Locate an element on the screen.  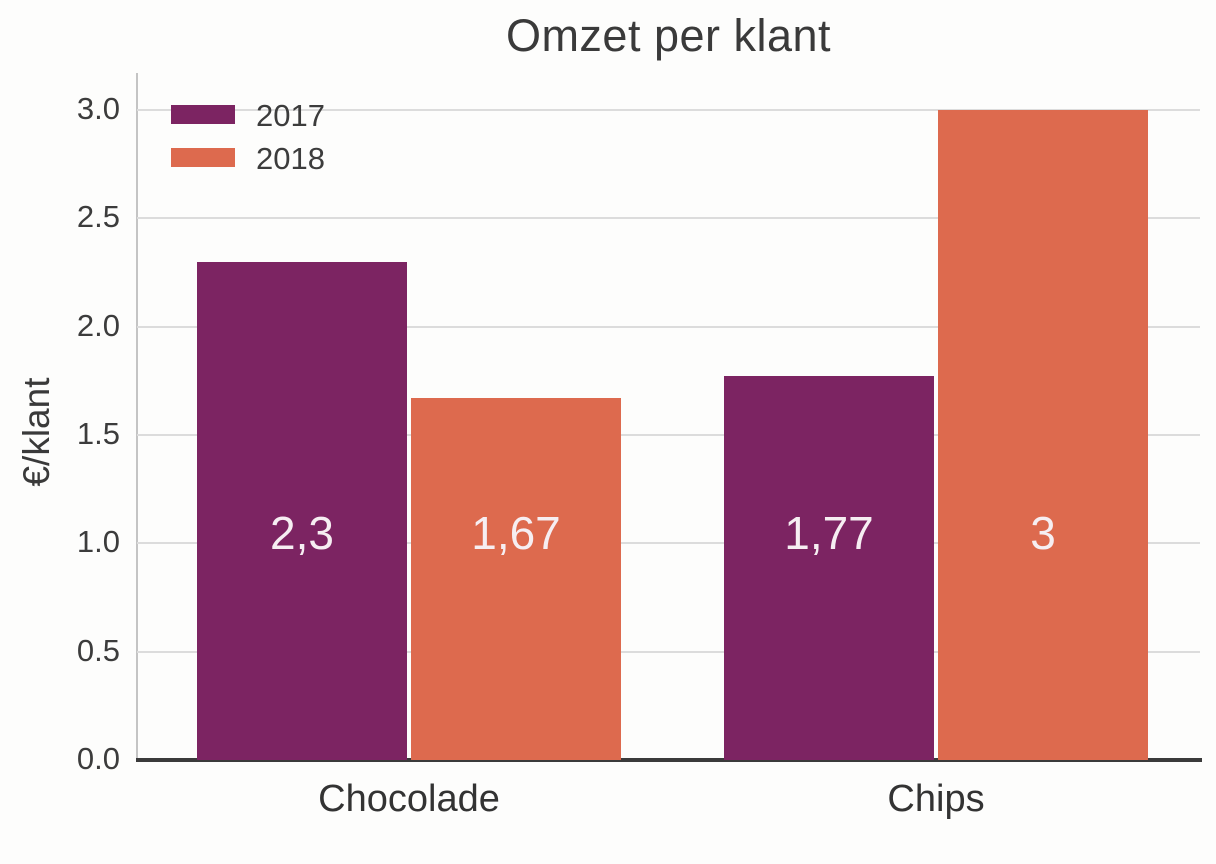
y-tick-label-1.5: 1.5 is located at coordinates (98, 433).